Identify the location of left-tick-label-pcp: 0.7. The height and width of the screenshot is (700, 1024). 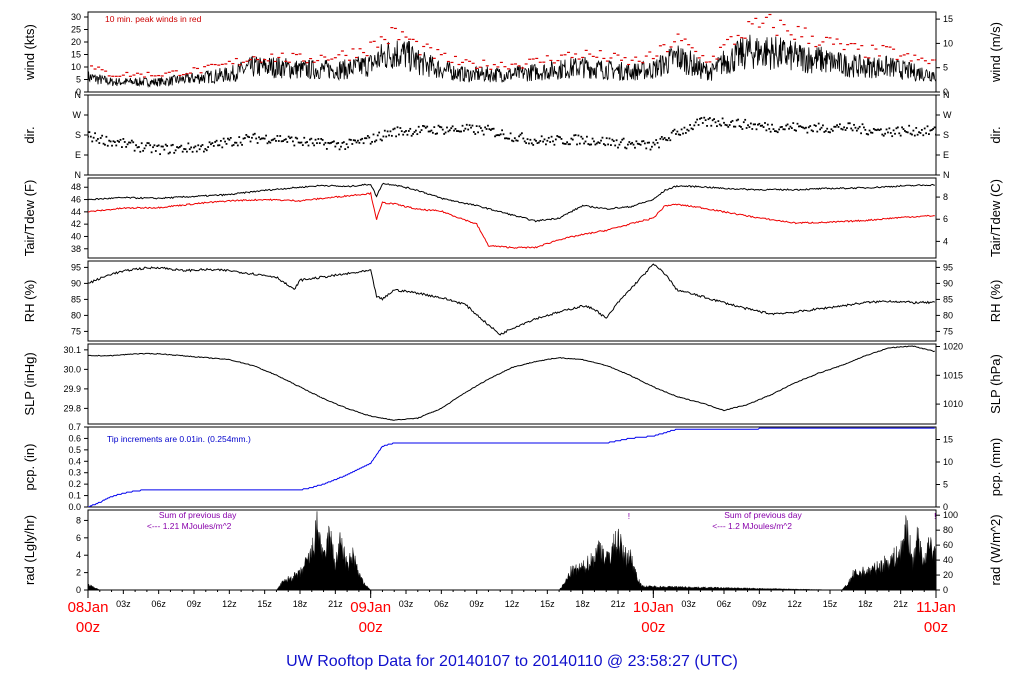
(74, 427).